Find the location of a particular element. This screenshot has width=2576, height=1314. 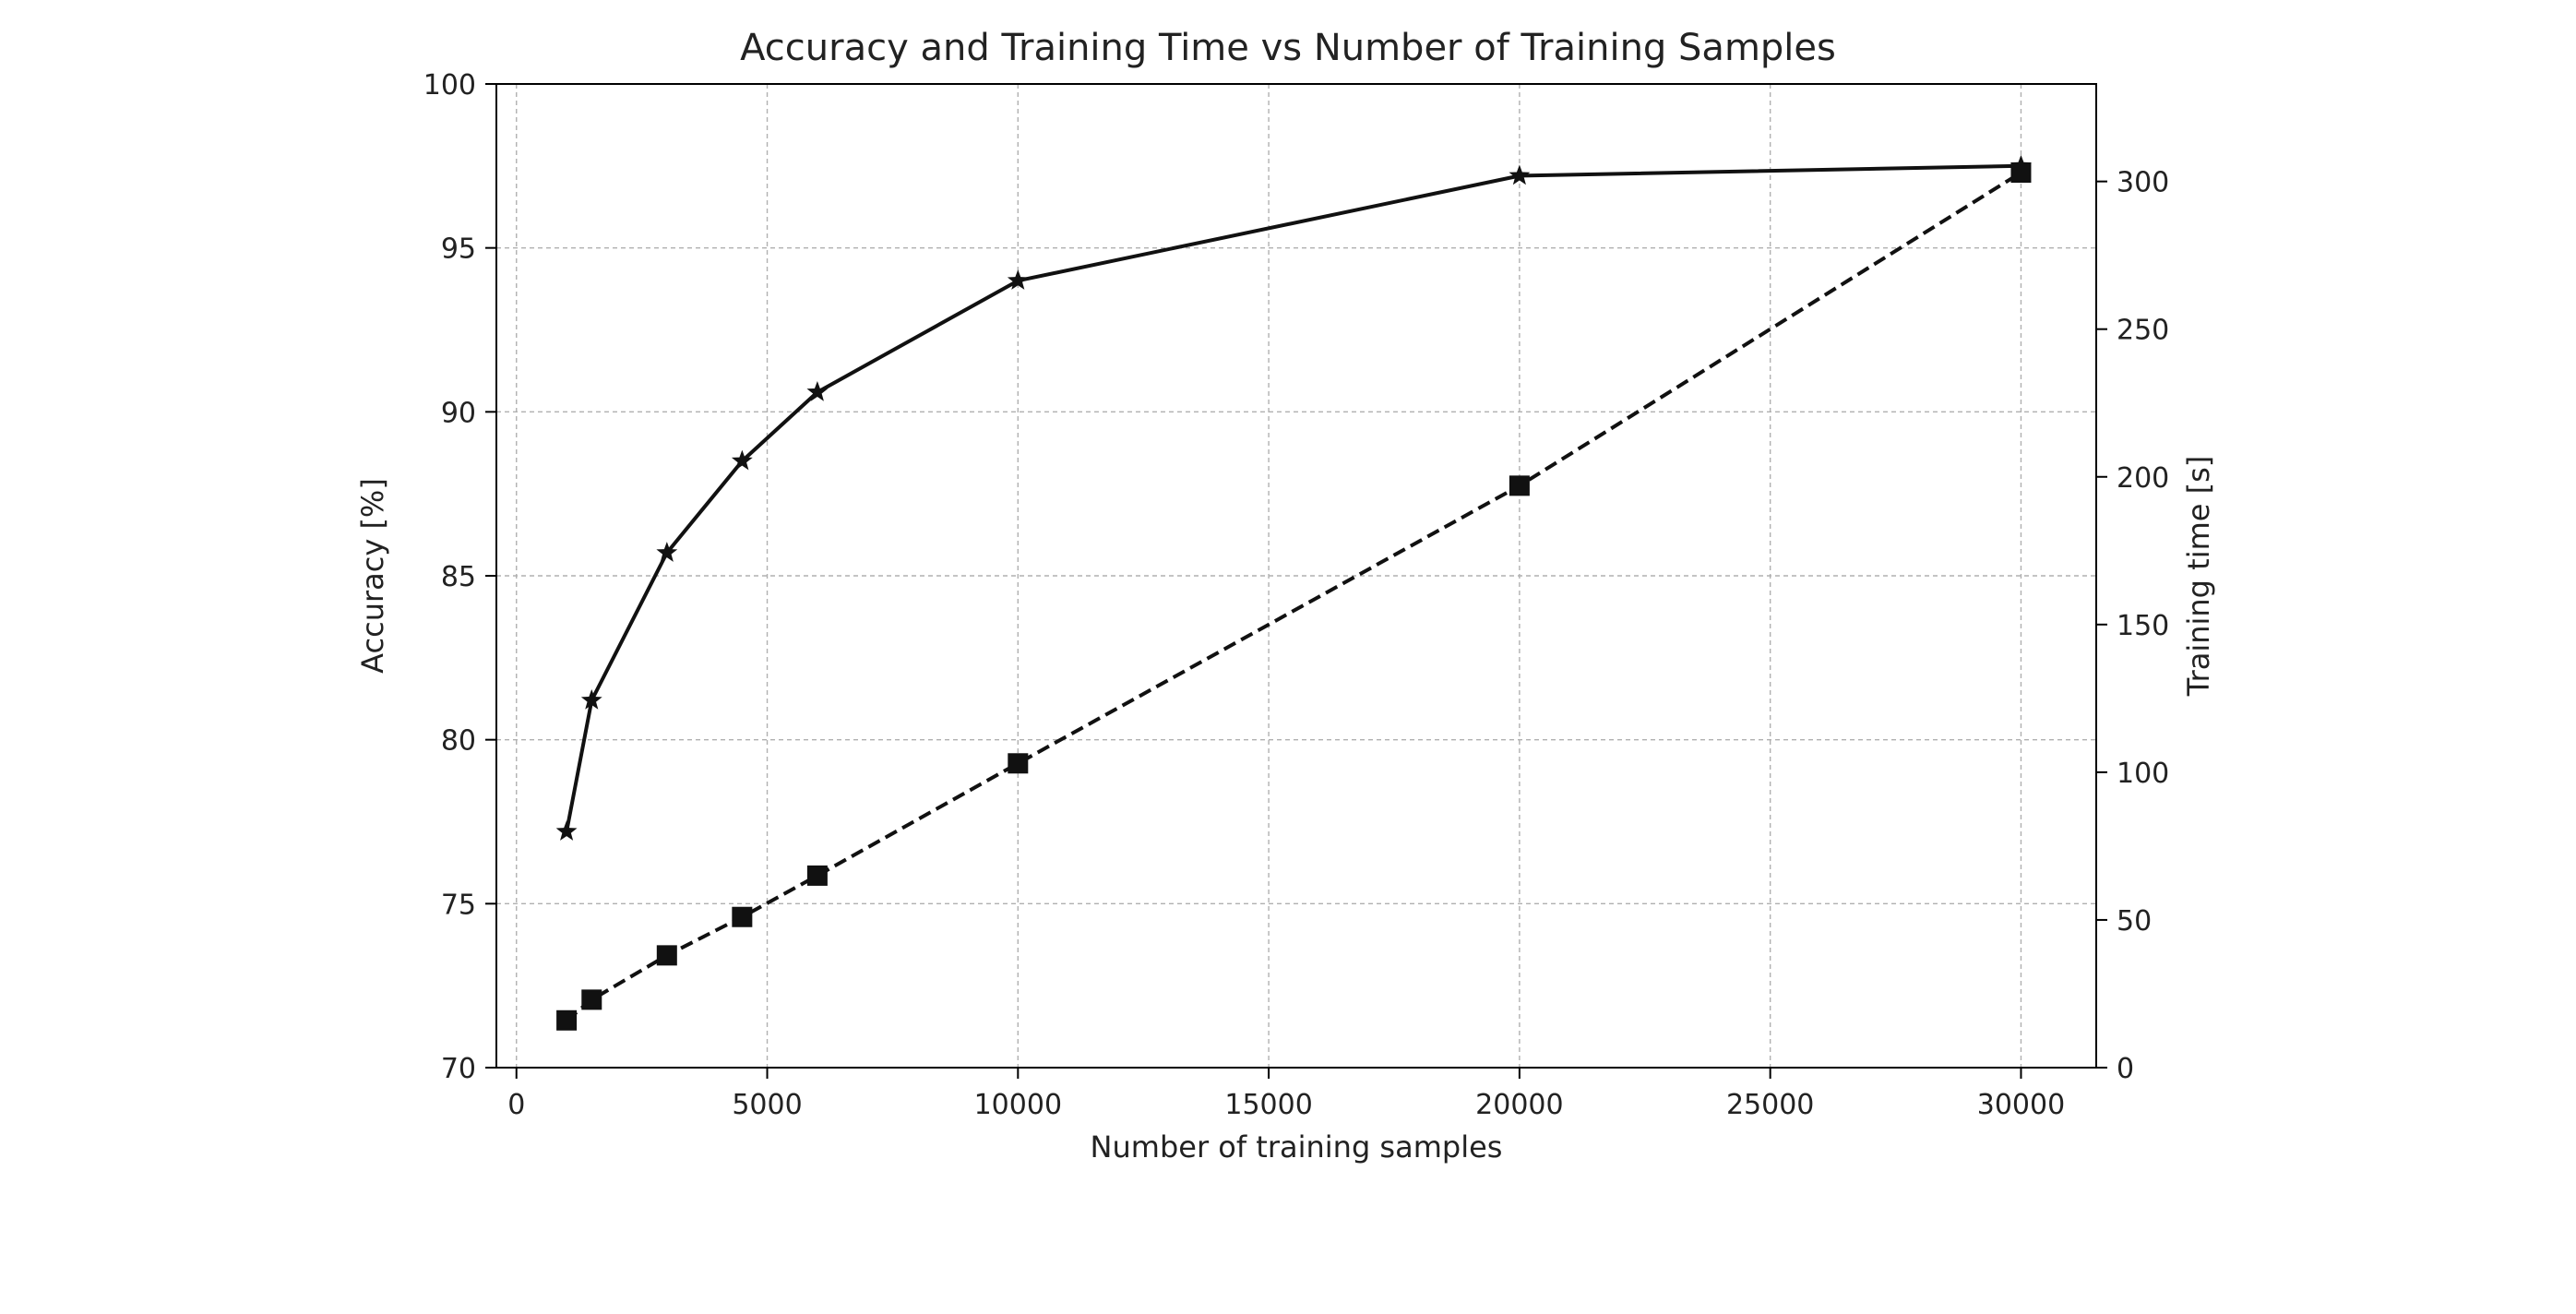

y-left-tick-label: 100 is located at coordinates (449, 85).